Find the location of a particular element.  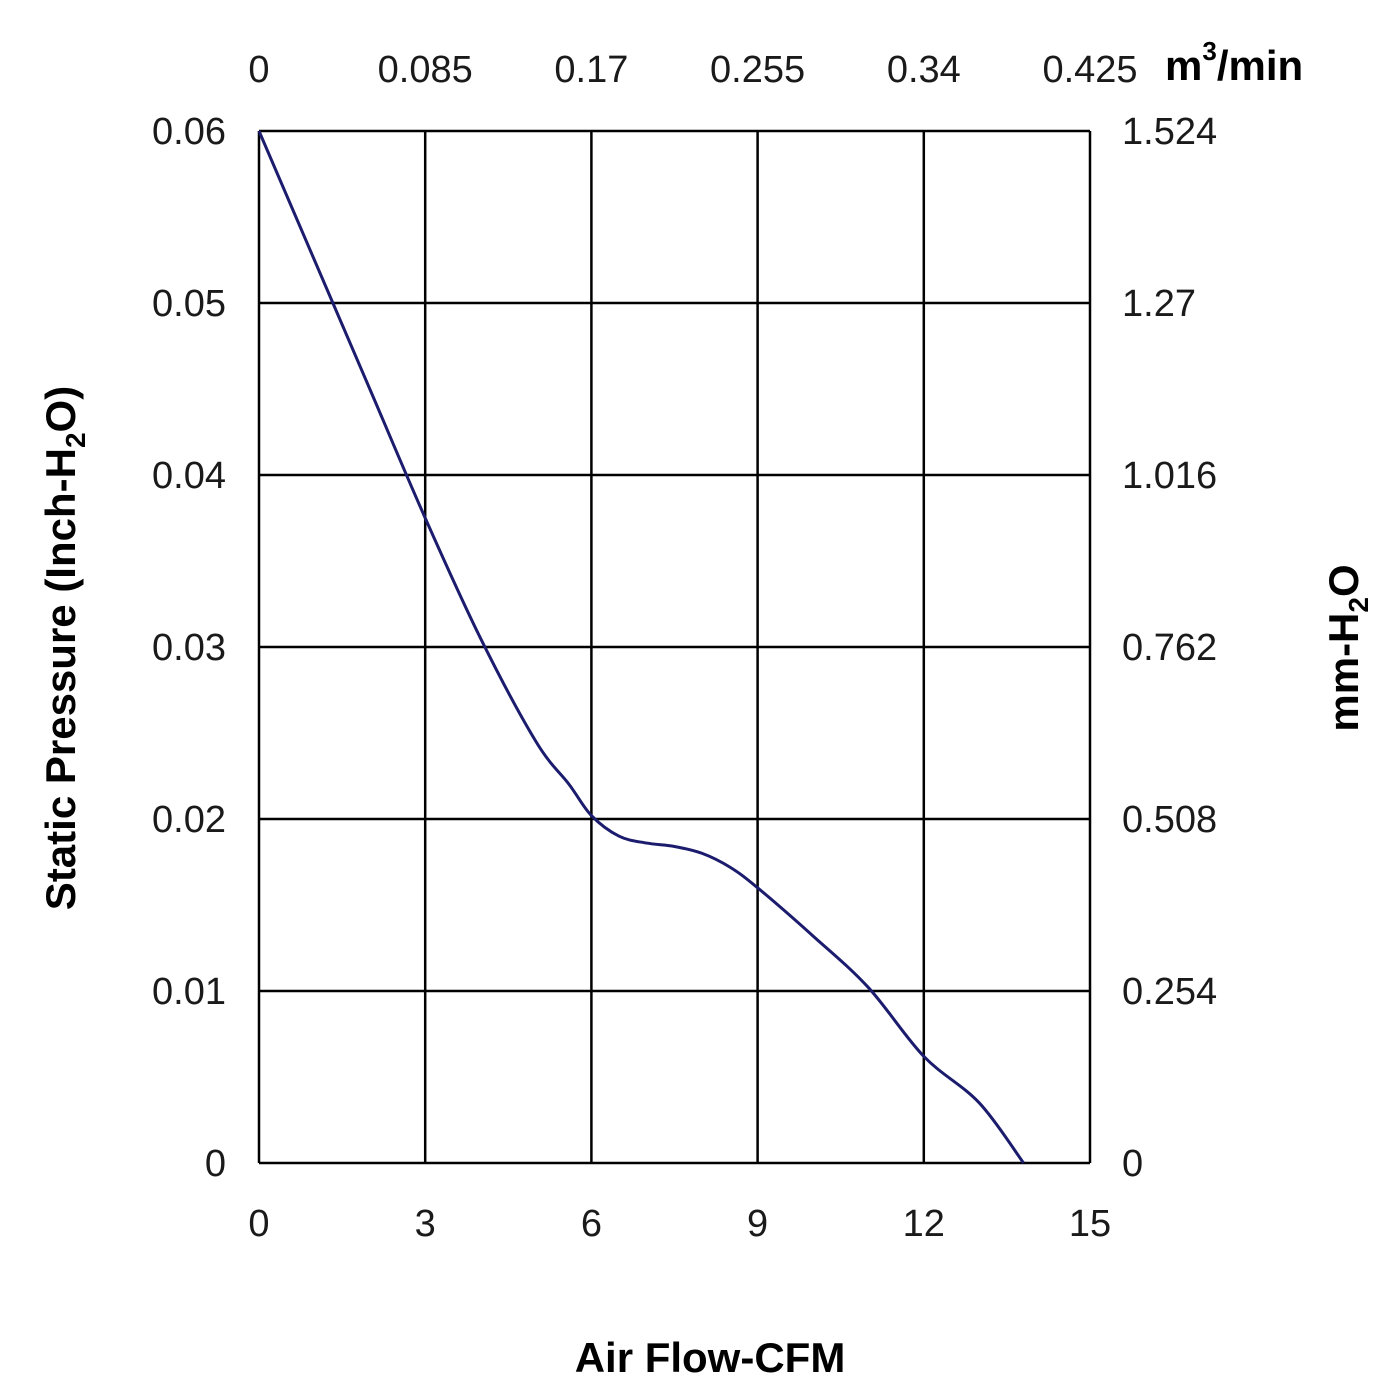

x-tick-label: 12 is located at coordinates (924, 1224).